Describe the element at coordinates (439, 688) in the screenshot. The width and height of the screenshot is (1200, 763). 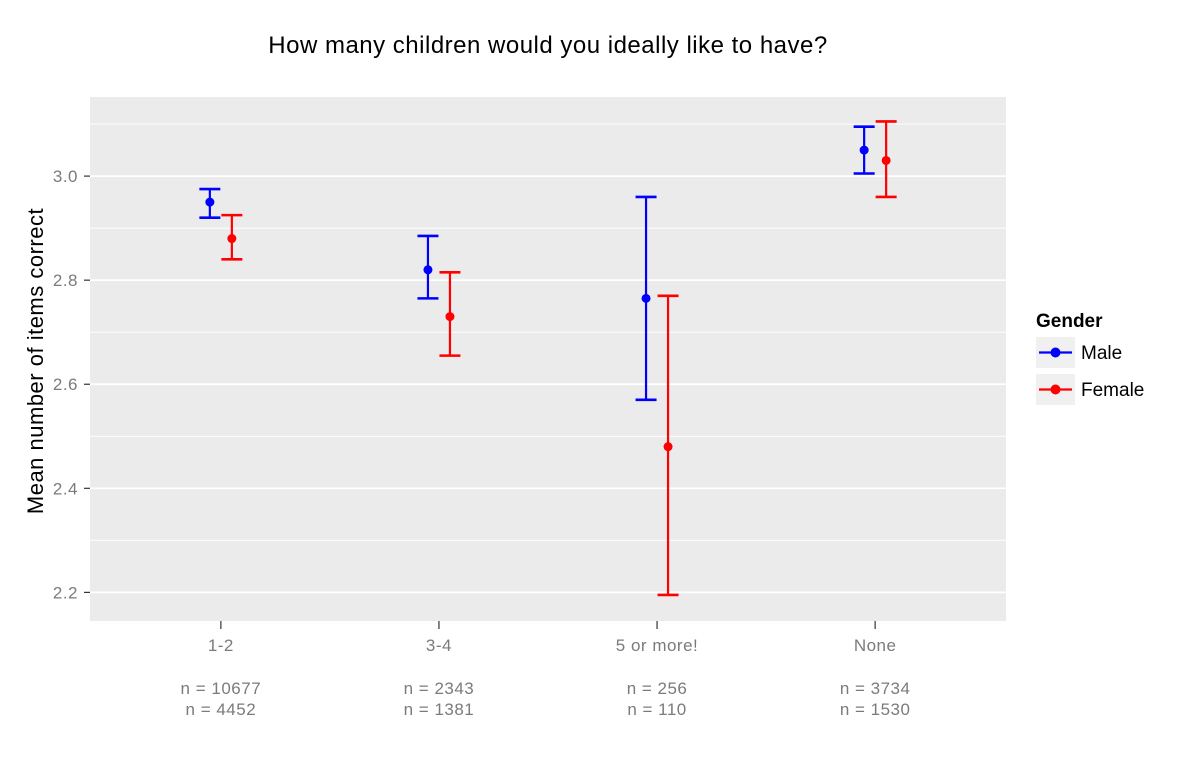
I see `n-label-male: n = 2343` at that location.